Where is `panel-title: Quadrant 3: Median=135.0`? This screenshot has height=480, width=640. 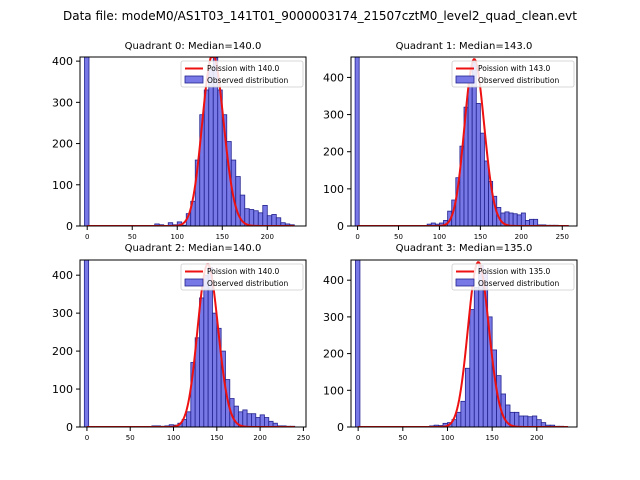 panel-title: Quadrant 3: Median=135.0 is located at coordinates (464, 248).